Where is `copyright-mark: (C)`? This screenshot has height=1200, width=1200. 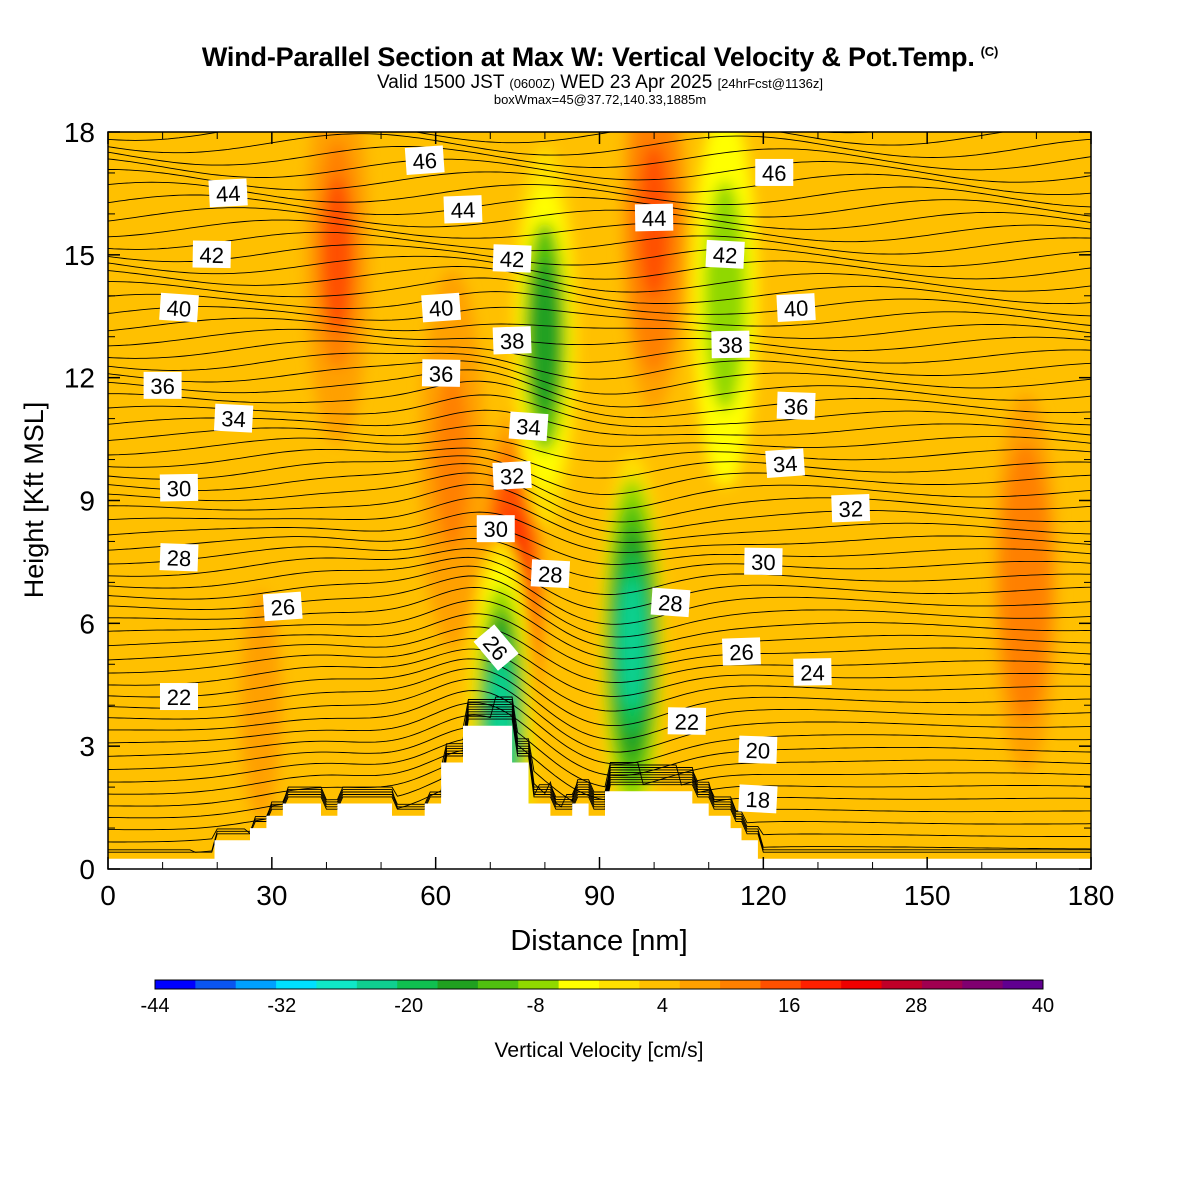
copyright-mark: (C) is located at coordinates (989, 51).